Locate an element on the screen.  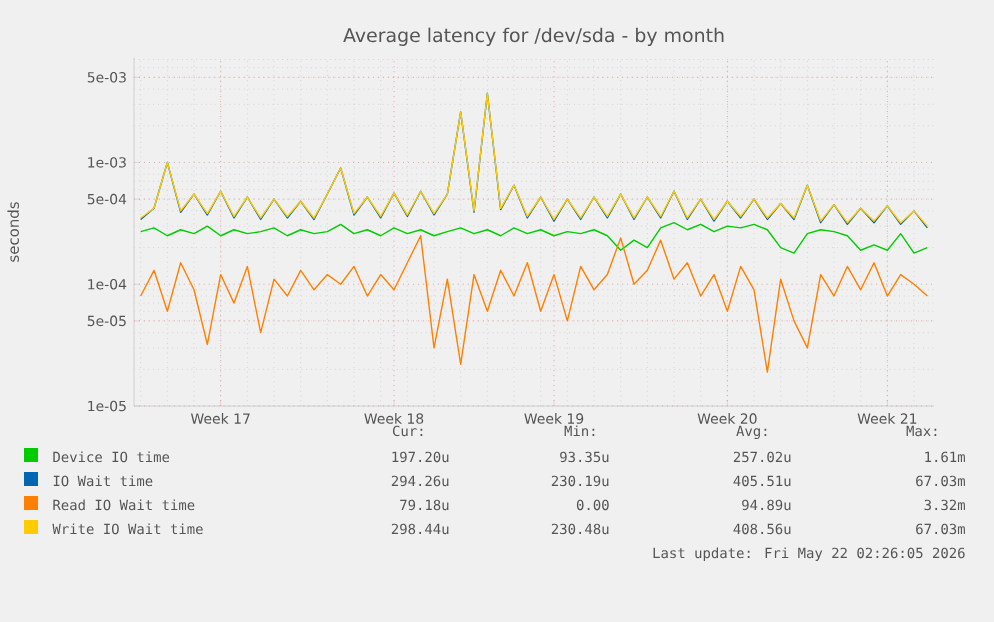
line-series is located at coordinates (534, 238).